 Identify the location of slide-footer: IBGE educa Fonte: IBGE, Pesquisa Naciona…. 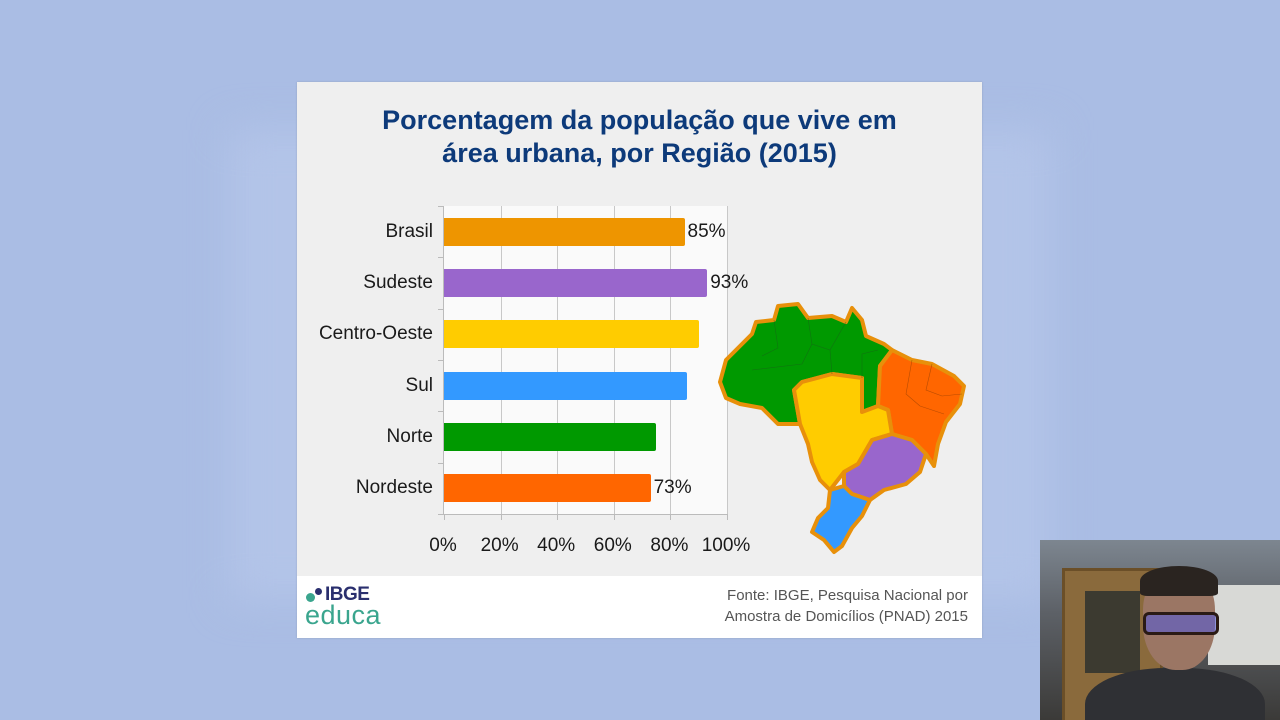
(639, 607).